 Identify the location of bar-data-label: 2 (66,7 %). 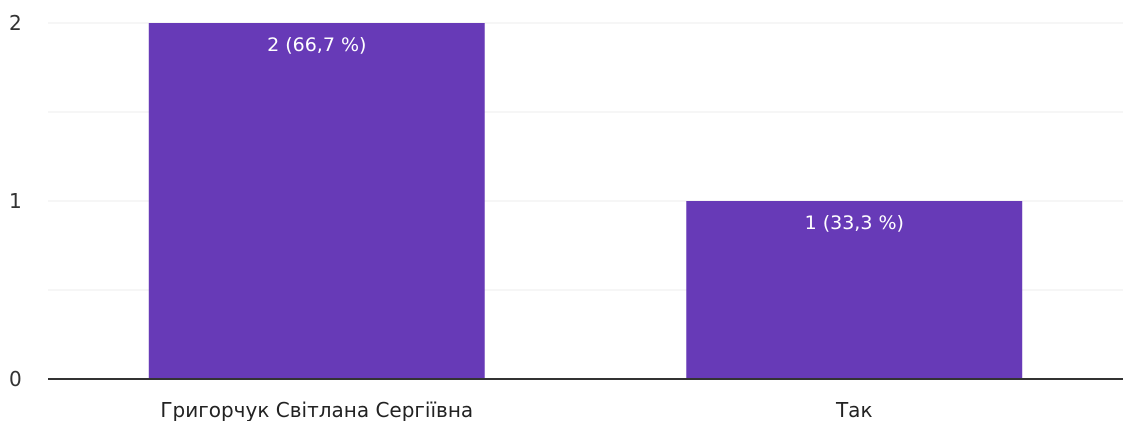
(316, 45).